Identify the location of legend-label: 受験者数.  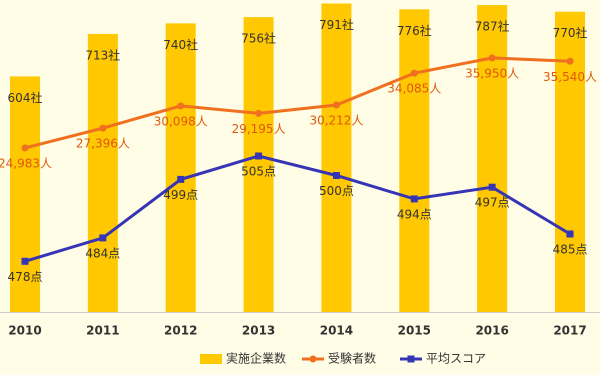
(352, 358).